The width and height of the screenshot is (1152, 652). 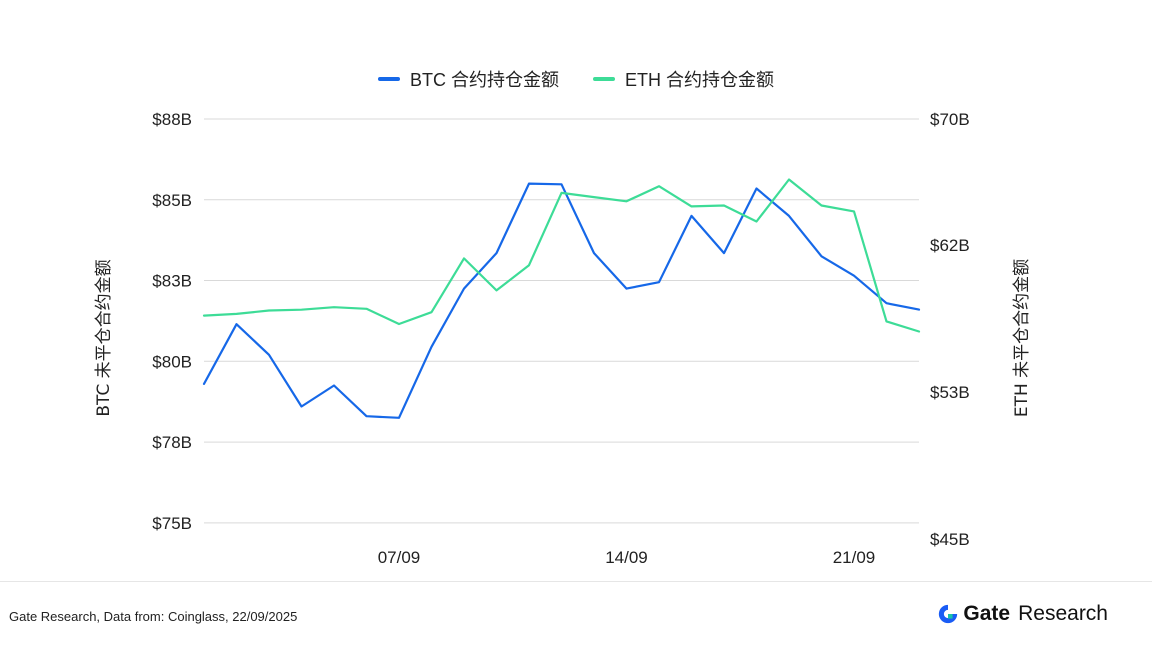 What do you see at coordinates (948, 614) in the screenshot?
I see `gate-logo-icon` at bounding box center [948, 614].